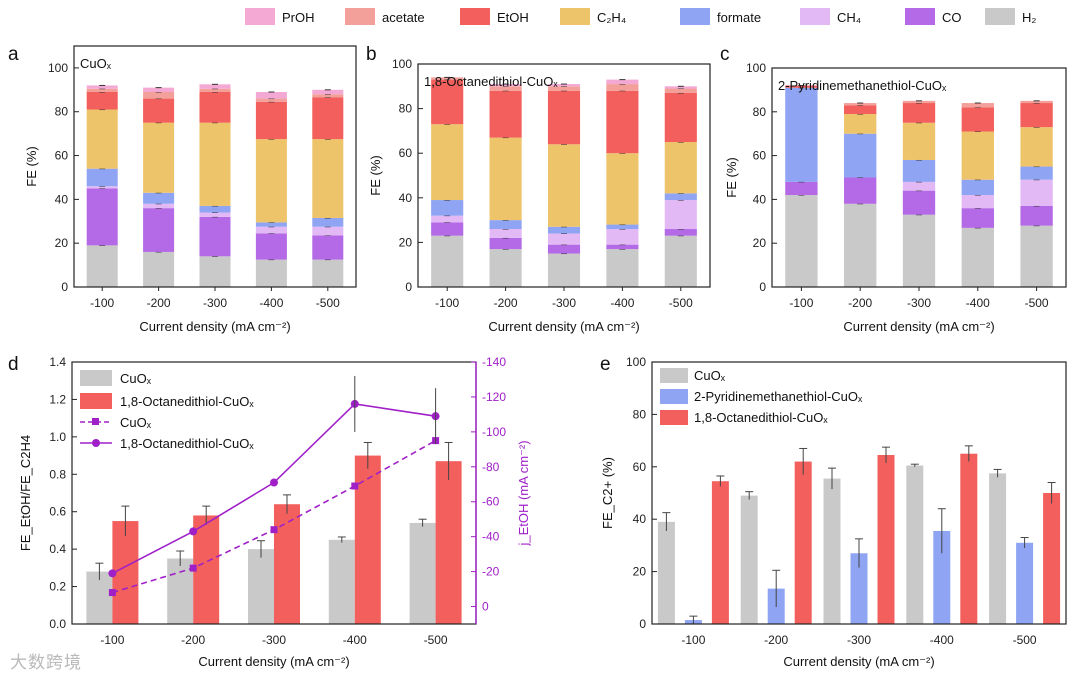 This screenshot has height=677, width=1080. Describe the element at coordinates (862, 85) in the screenshot. I see `inset-label: 2-Pyridinemethanethiol-CuOₓ` at that location.